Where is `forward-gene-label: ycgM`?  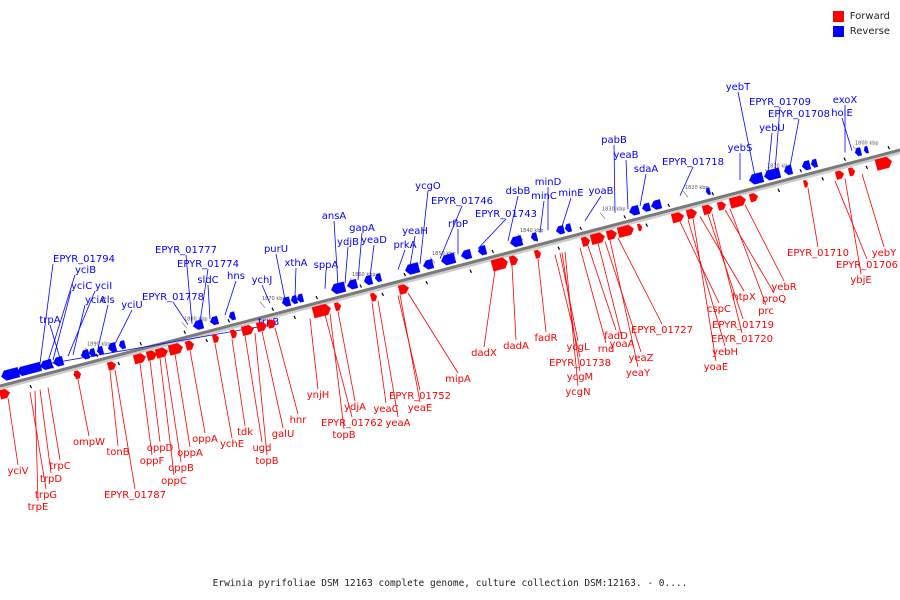
forward-gene-label: ycgM is located at coordinates (580, 377).